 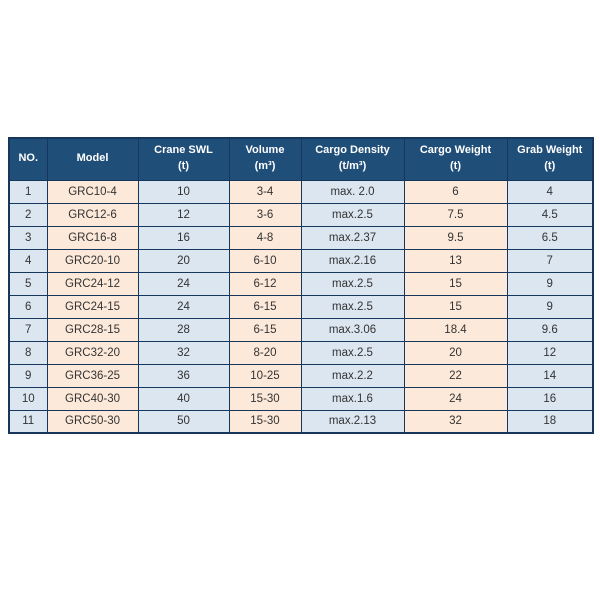 I want to click on cell-model: GRC28-15, so click(x=92, y=329).